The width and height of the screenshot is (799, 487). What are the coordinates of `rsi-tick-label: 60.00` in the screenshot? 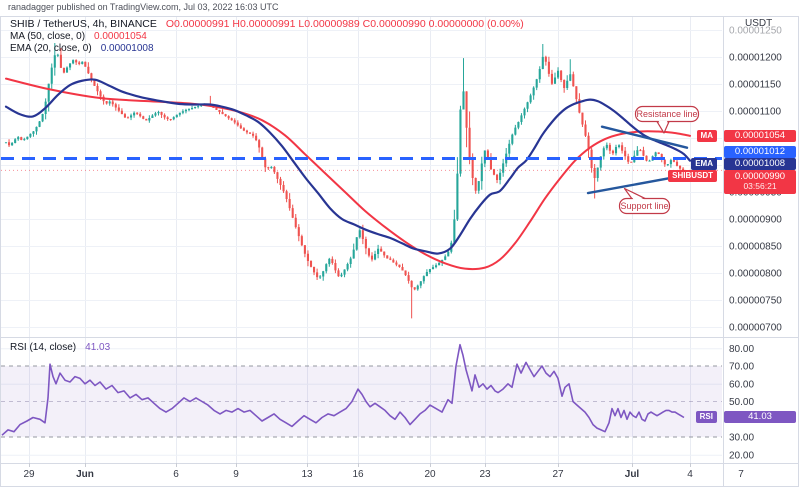 It's located at (741, 384).